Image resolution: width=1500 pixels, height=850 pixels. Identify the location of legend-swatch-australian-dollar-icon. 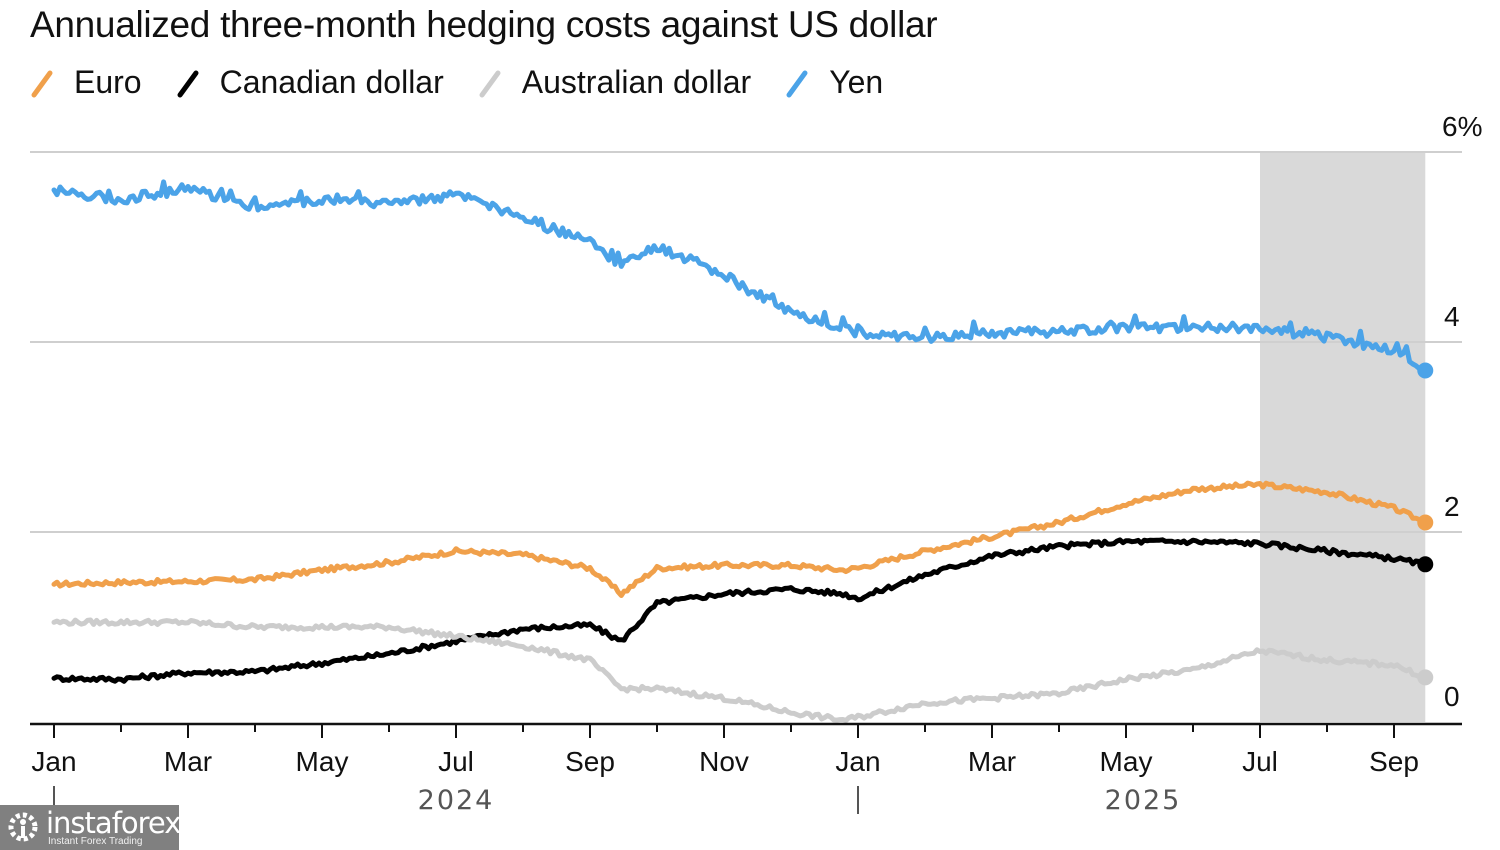
(490, 83).